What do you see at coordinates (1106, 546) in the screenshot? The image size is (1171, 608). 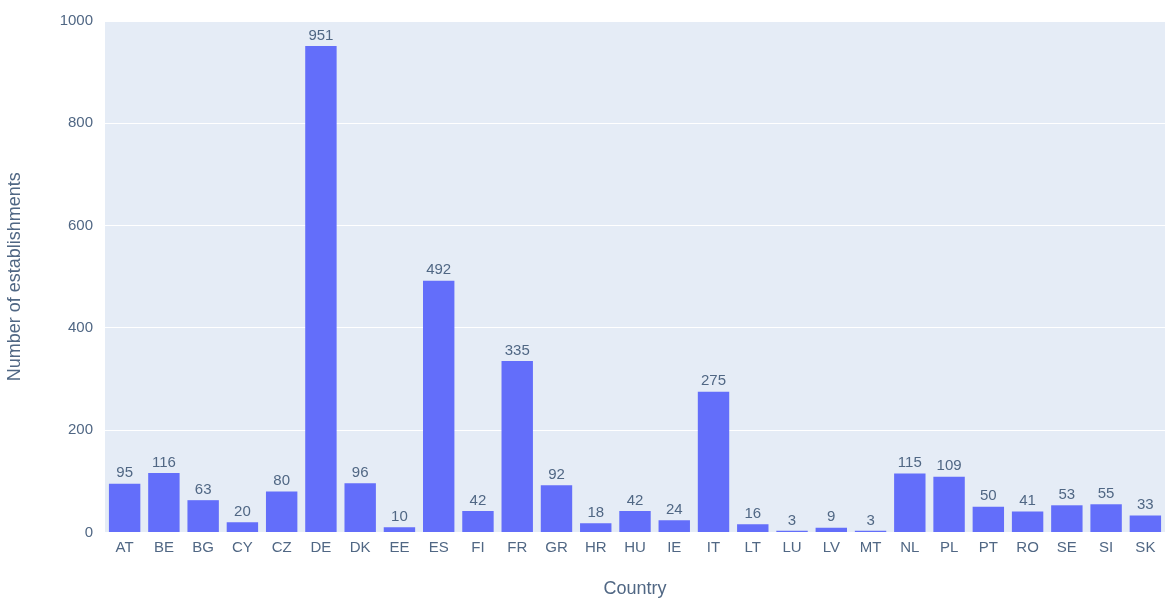 I see `x-tick-label: SI` at bounding box center [1106, 546].